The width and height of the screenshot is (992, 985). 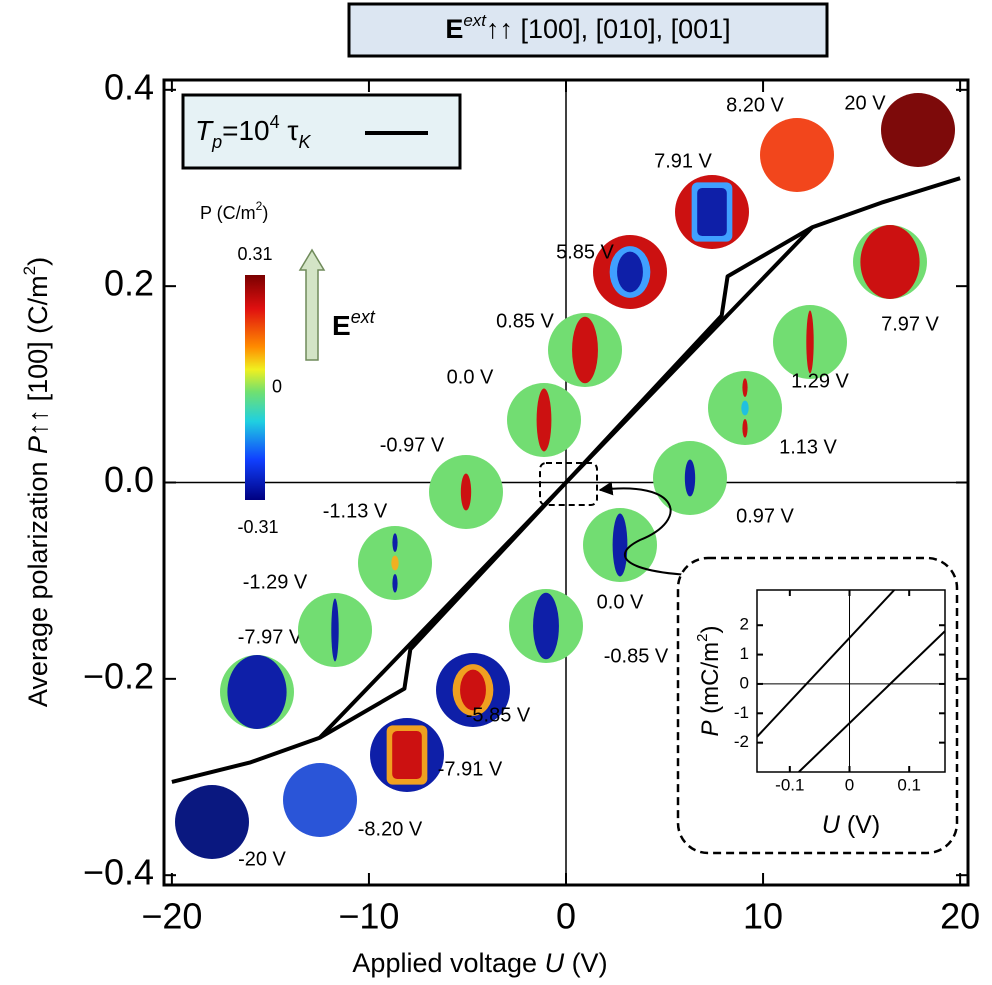 I want to click on y-tick-label: 0, so click(x=744, y=682).